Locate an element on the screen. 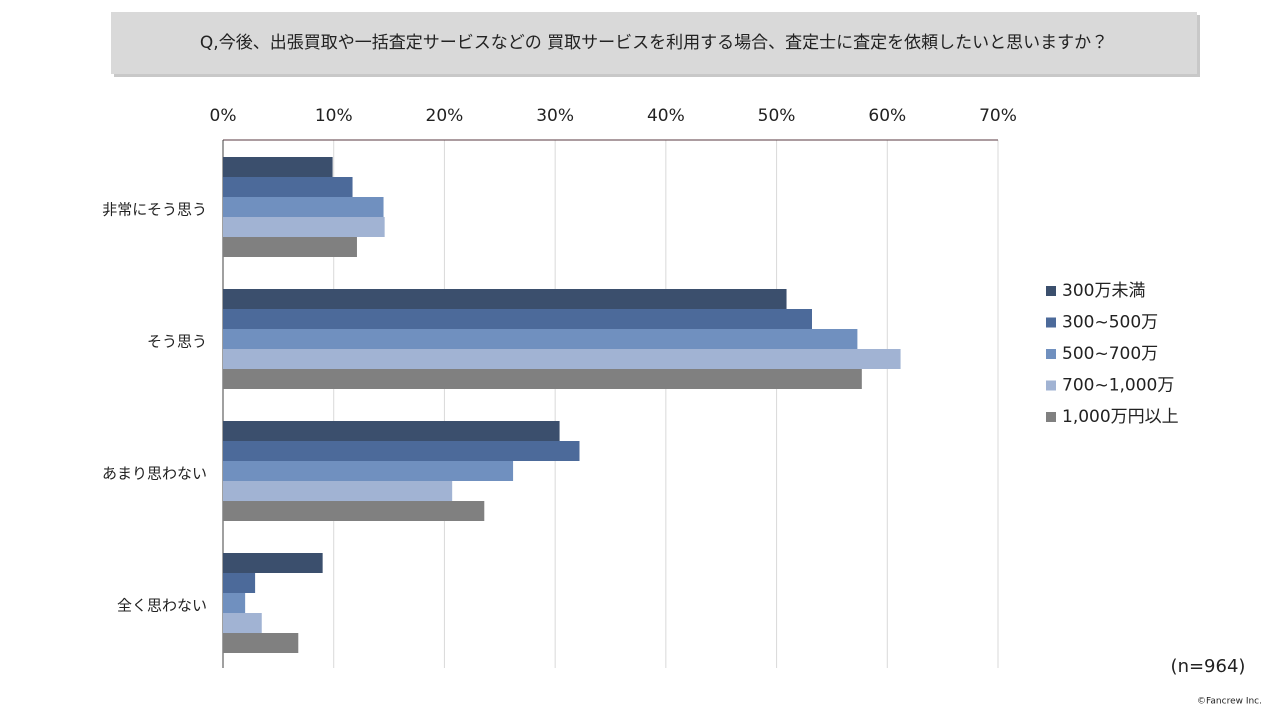  legend-label: 500~700万 is located at coordinates (1110, 354).